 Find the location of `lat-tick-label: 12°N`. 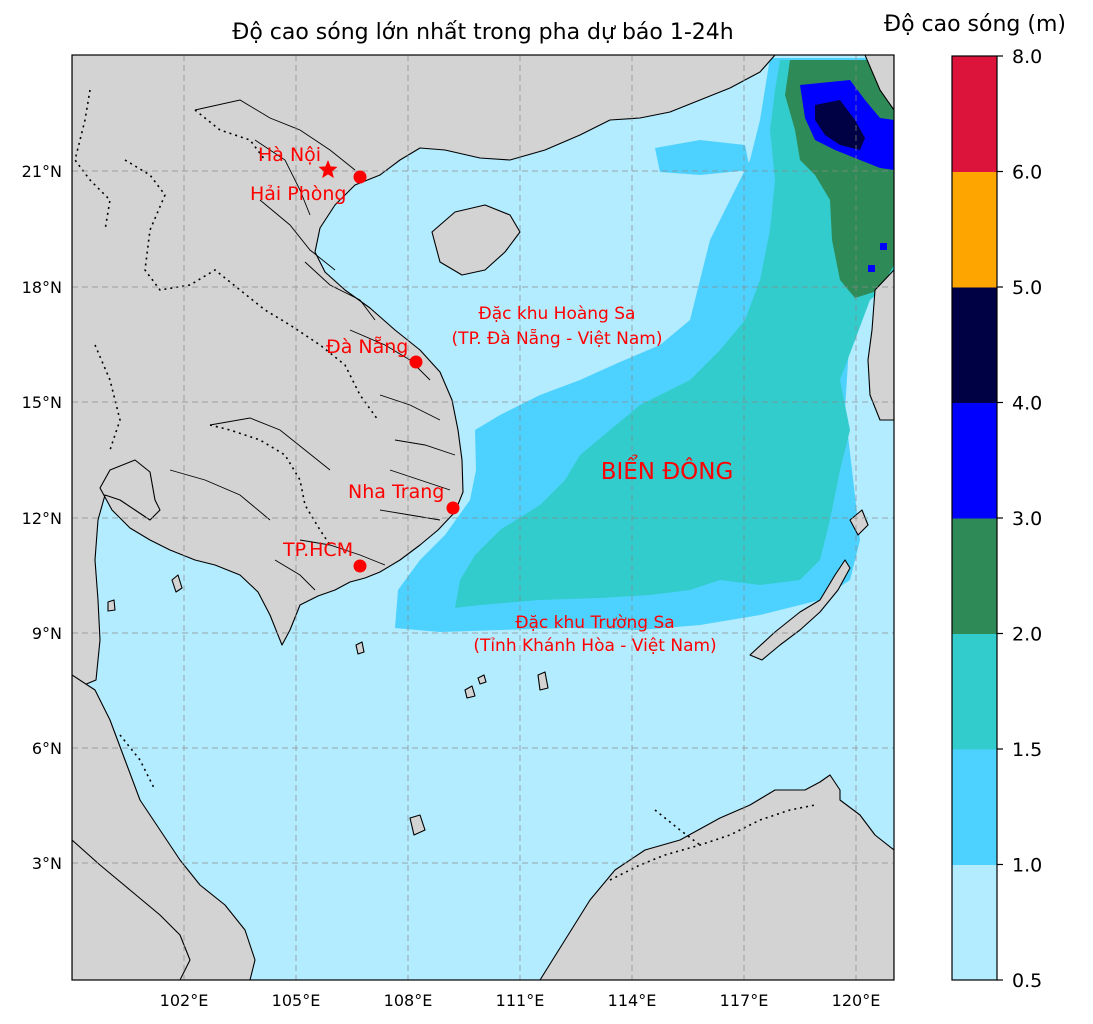

lat-tick-label: 12°N is located at coordinates (42, 518).